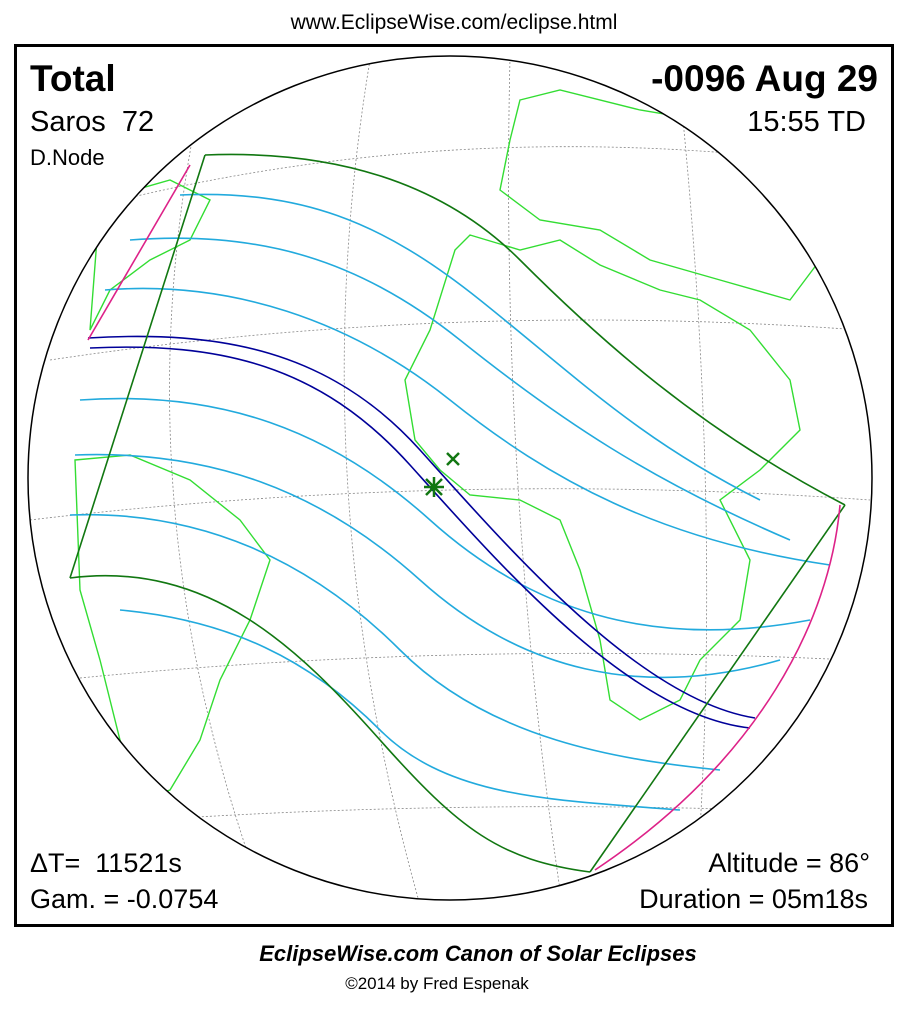  Describe the element at coordinates (124, 899) in the screenshot. I see `gamma: Gam. = -0.0754` at that location.